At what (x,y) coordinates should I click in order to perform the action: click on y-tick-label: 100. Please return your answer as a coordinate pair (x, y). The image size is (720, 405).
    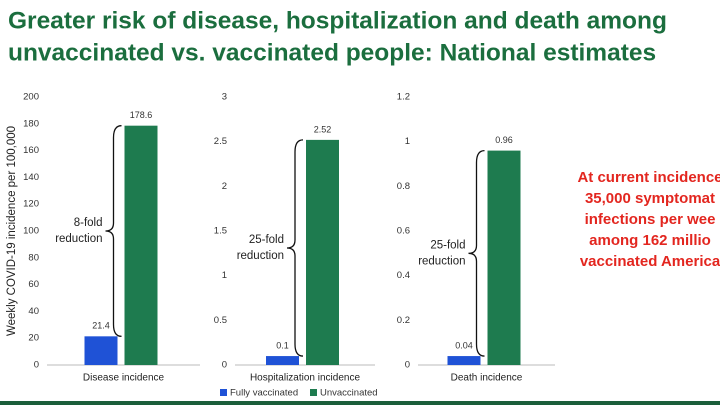
    Looking at the image, I should click on (31, 231).